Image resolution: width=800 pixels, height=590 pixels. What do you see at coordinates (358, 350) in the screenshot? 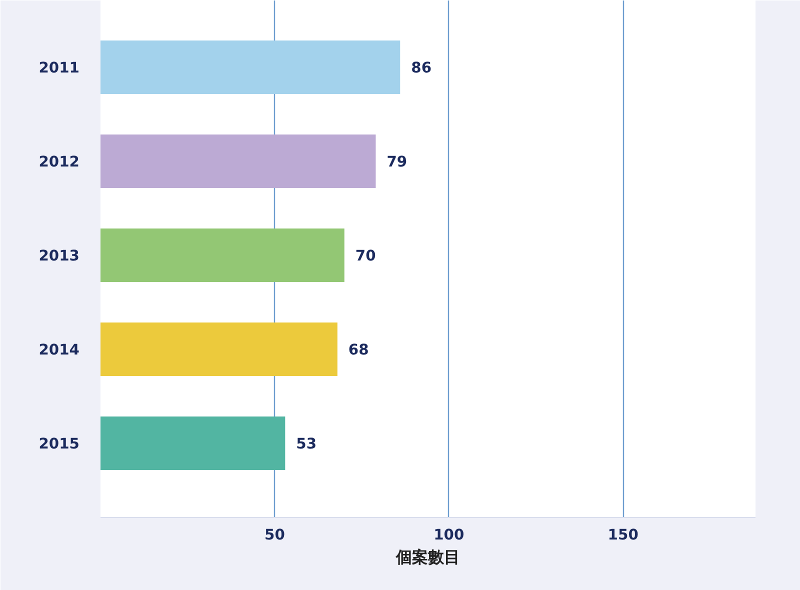
I see `data-label: 68` at bounding box center [358, 350].